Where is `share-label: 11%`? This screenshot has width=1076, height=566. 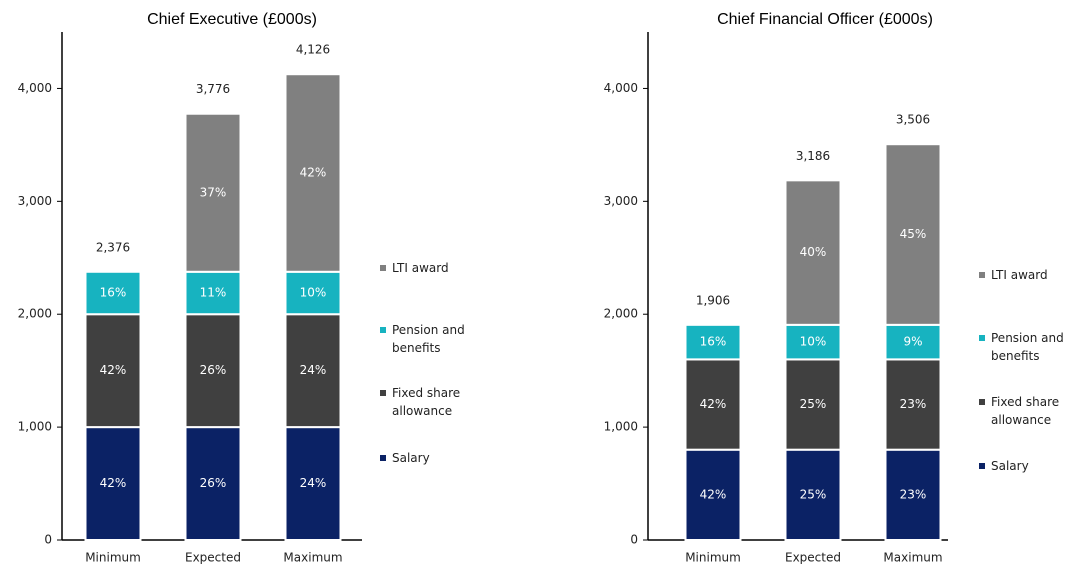 share-label: 11% is located at coordinates (213, 292).